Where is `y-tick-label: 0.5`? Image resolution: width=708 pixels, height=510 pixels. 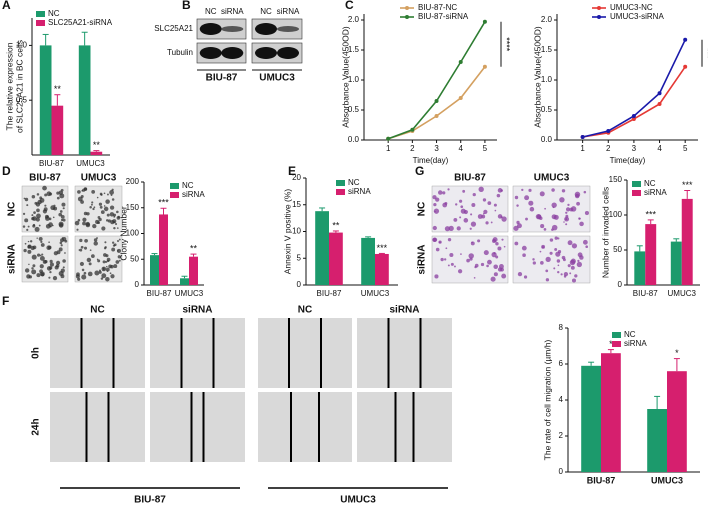
y-tick-label: 0.5 is located at coordinates (547, 109).